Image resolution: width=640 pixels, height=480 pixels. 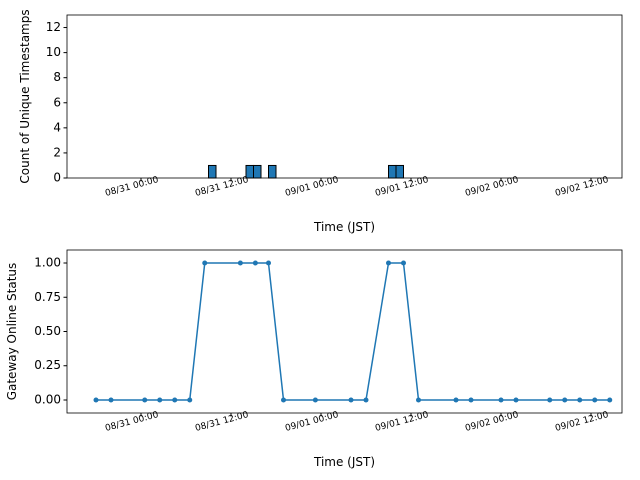 I want to click on y-tick-label: 8, so click(x=57, y=77).